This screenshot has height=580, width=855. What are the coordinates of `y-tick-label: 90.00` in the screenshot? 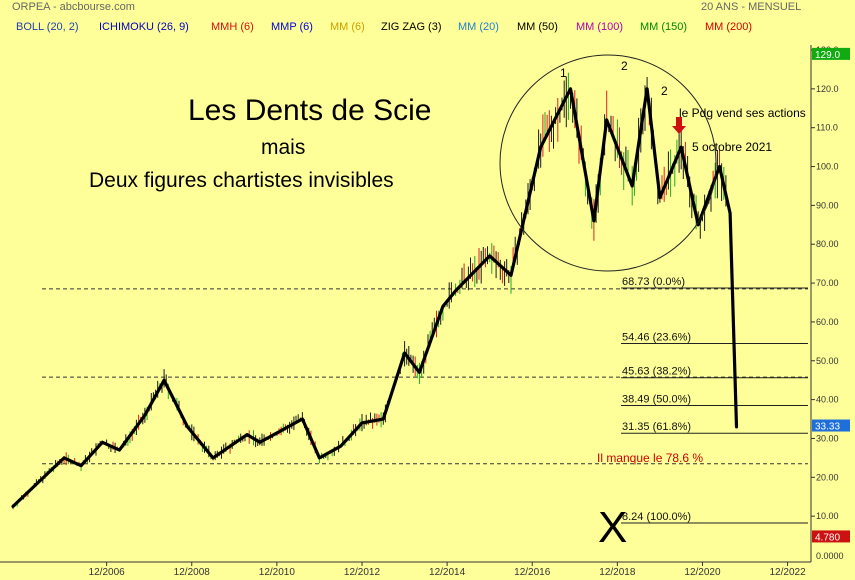 It's located at (827, 205).